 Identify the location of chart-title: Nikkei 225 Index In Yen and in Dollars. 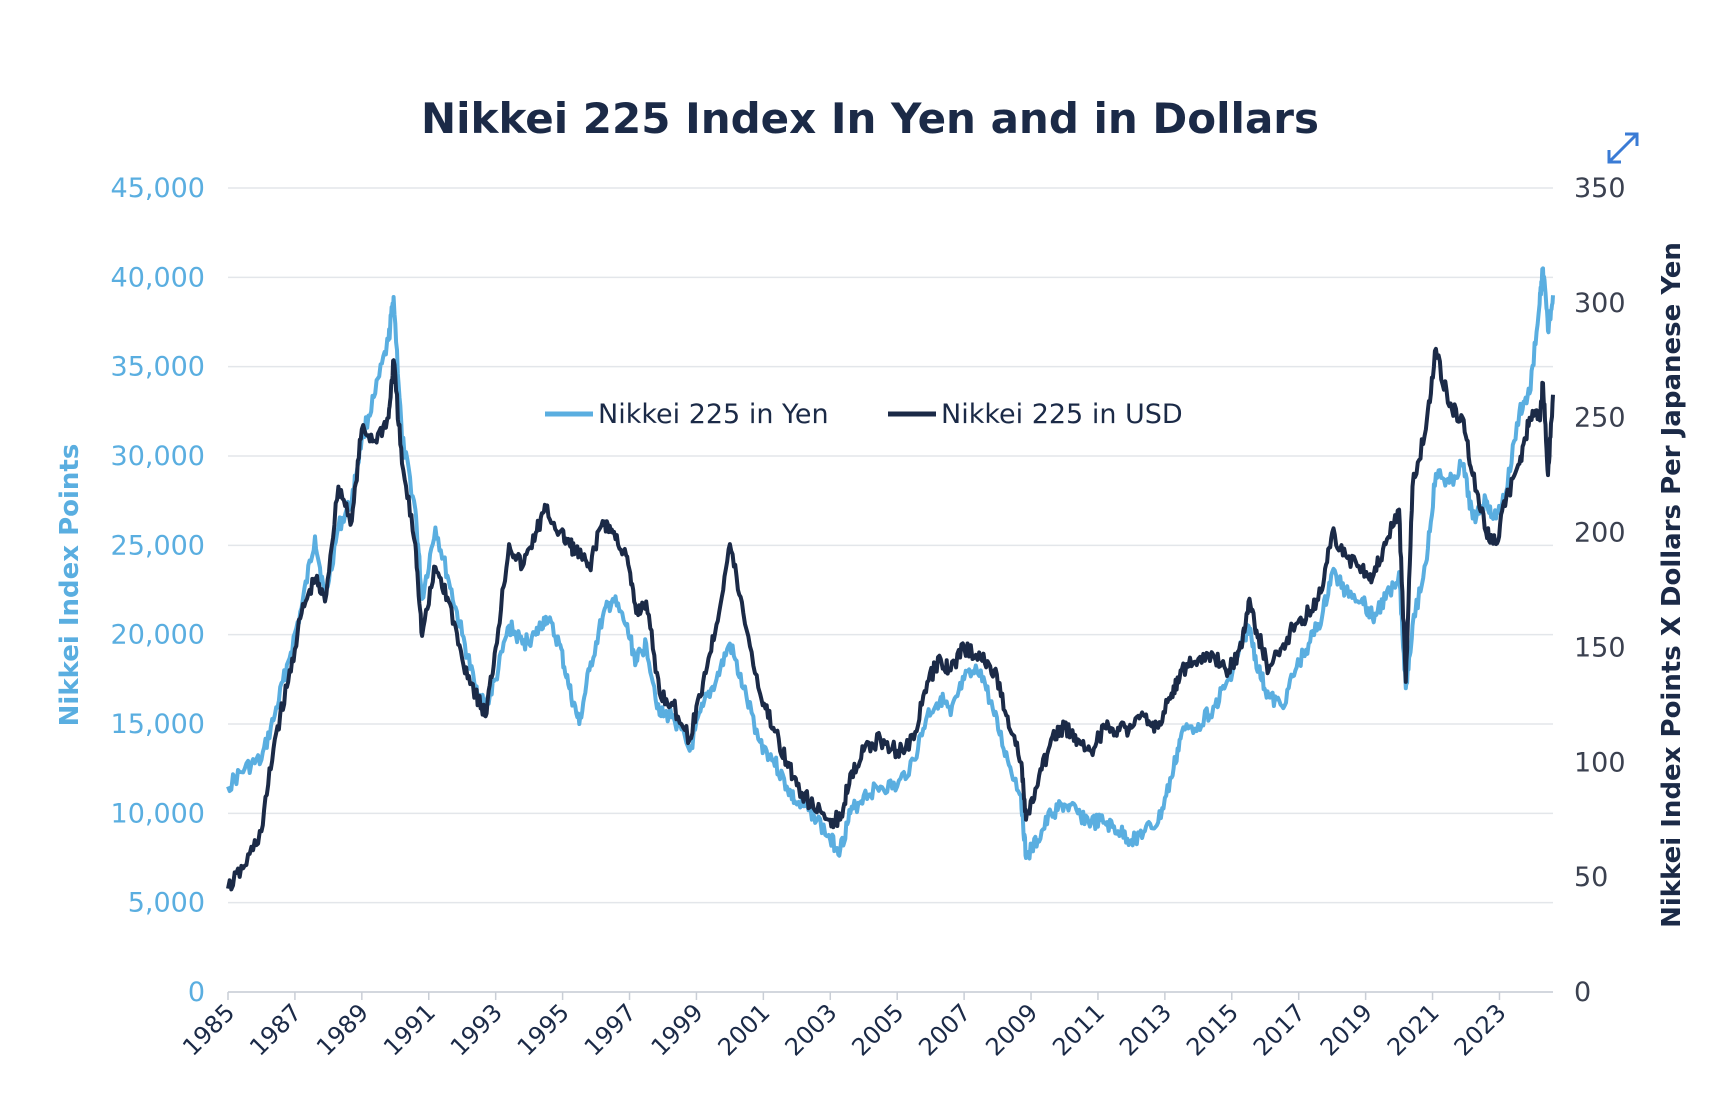
(870, 118).